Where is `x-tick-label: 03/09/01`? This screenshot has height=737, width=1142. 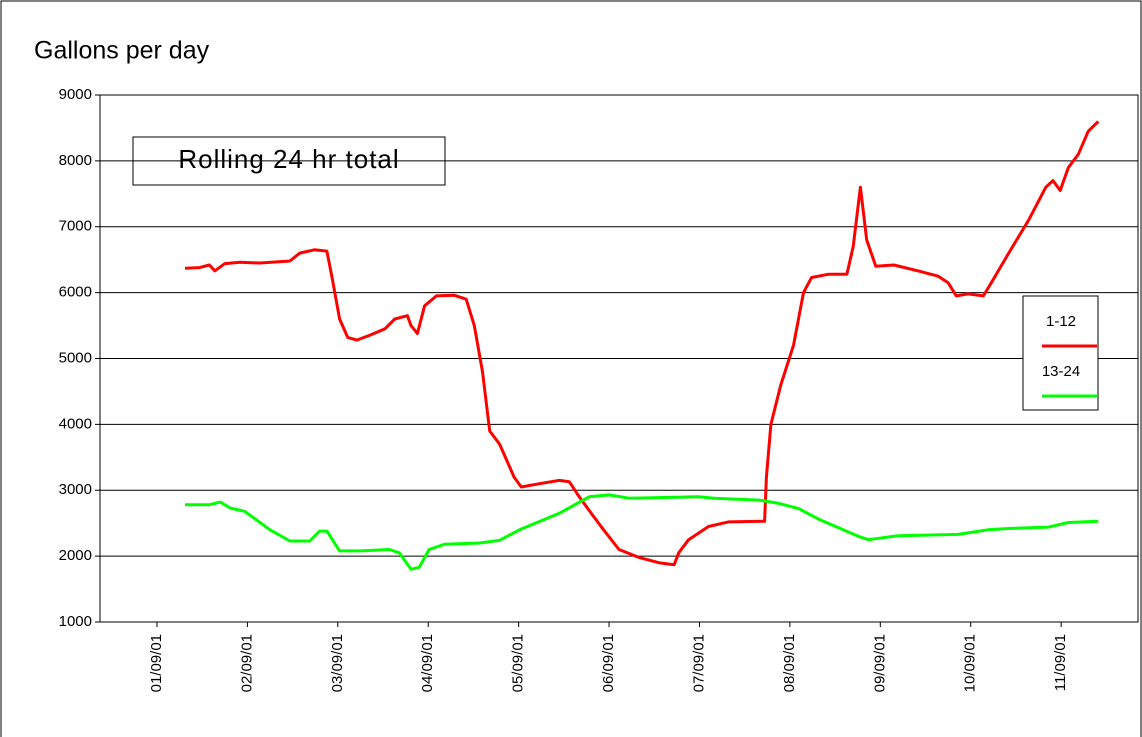 x-tick-label: 03/09/01 is located at coordinates (337, 663).